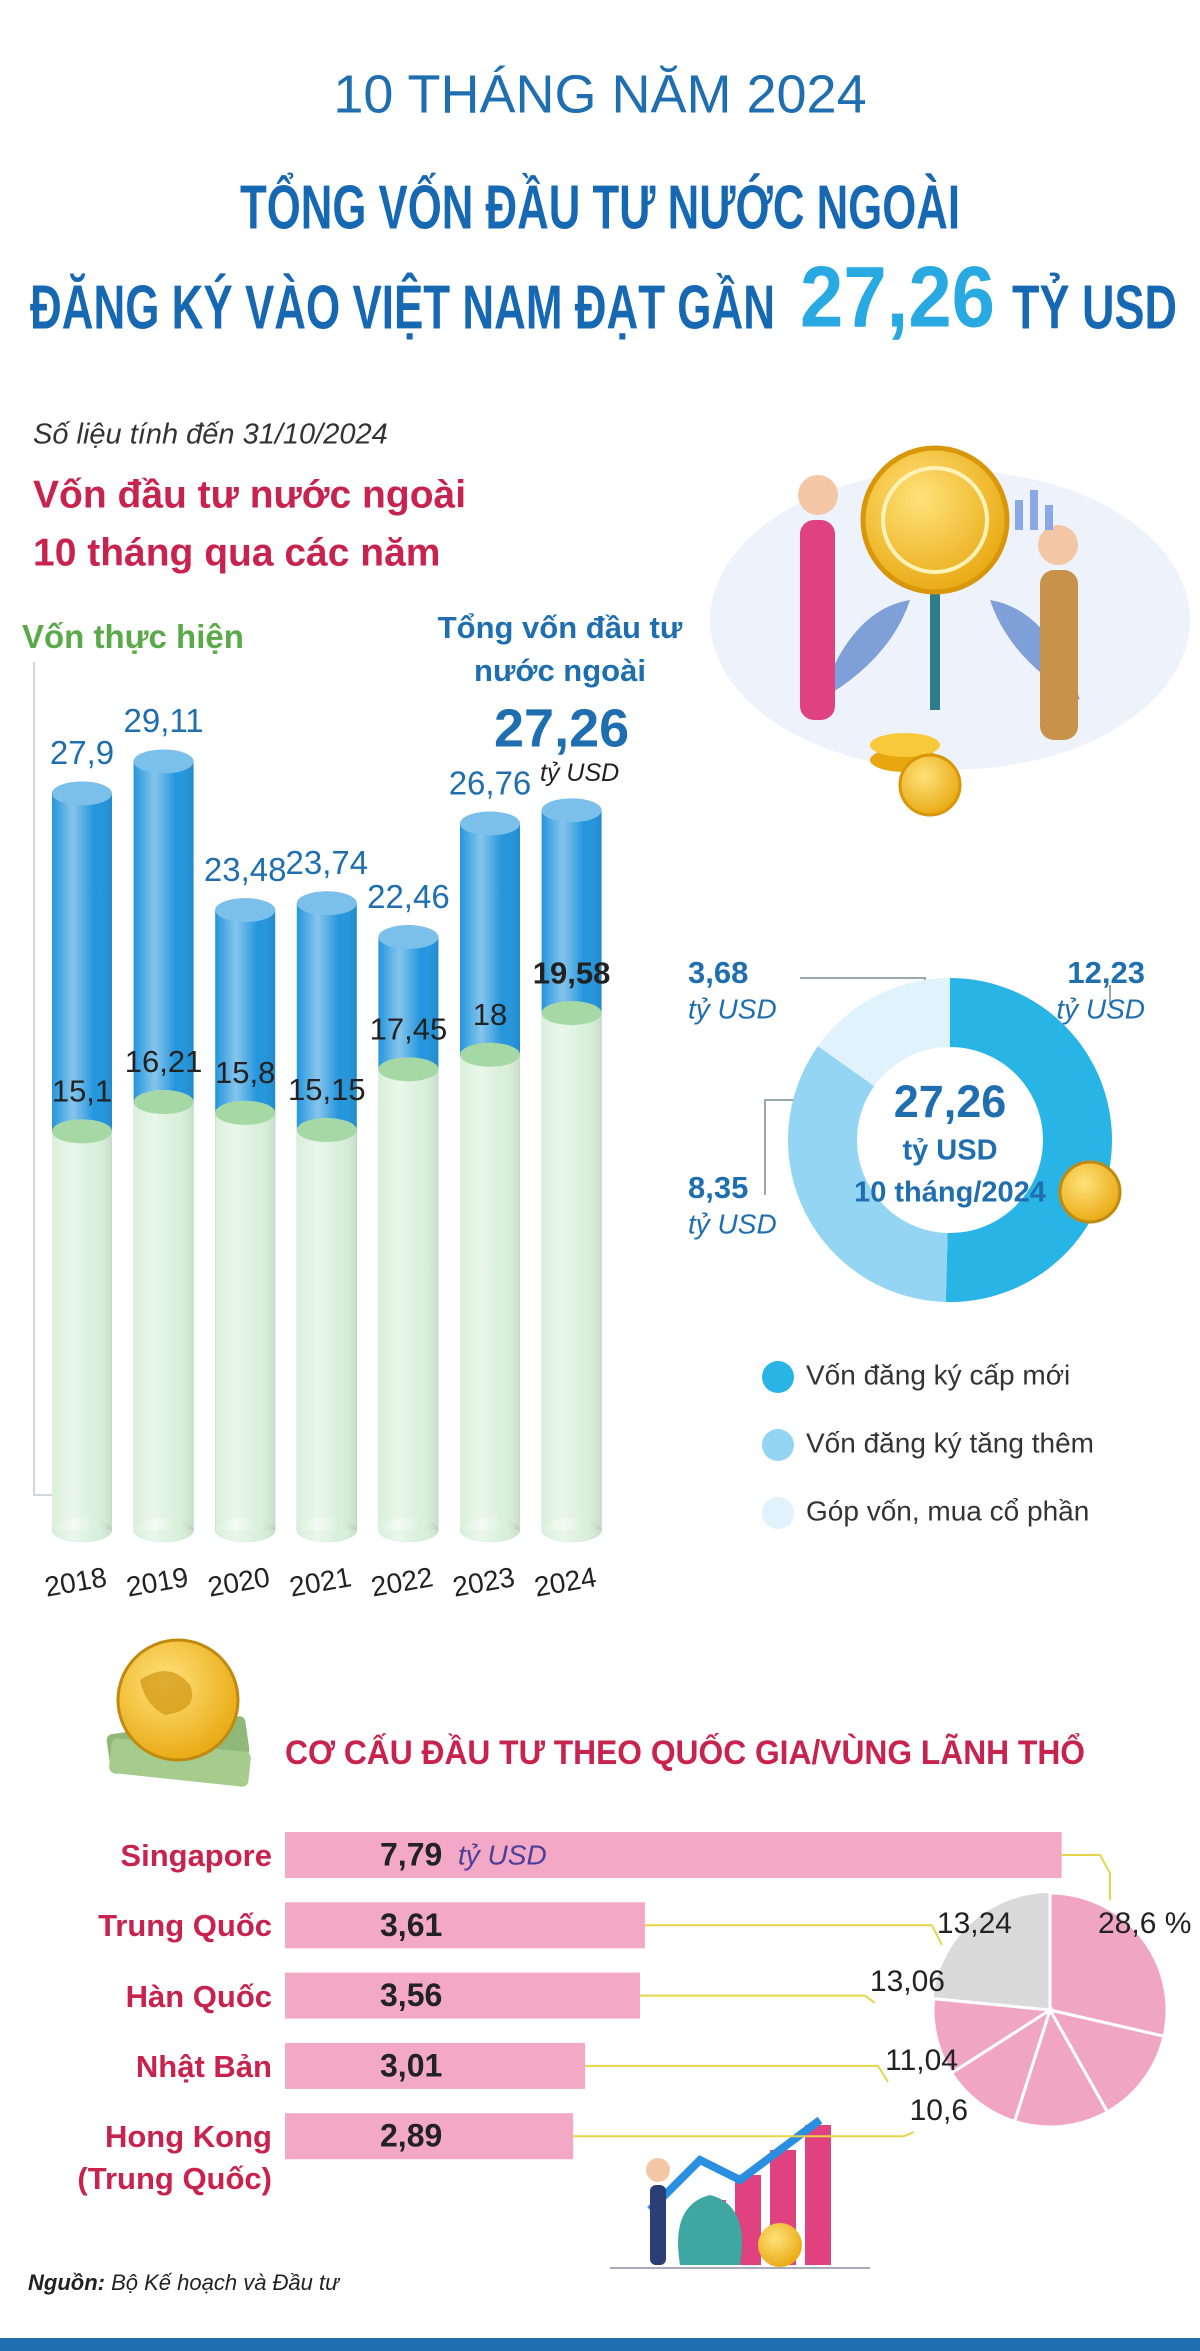 The image size is (1200, 2351). Describe the element at coordinates (560, 649) in the screenshot. I see `legend-label: Tổng vốn đầu tư nước ngoài` at that location.